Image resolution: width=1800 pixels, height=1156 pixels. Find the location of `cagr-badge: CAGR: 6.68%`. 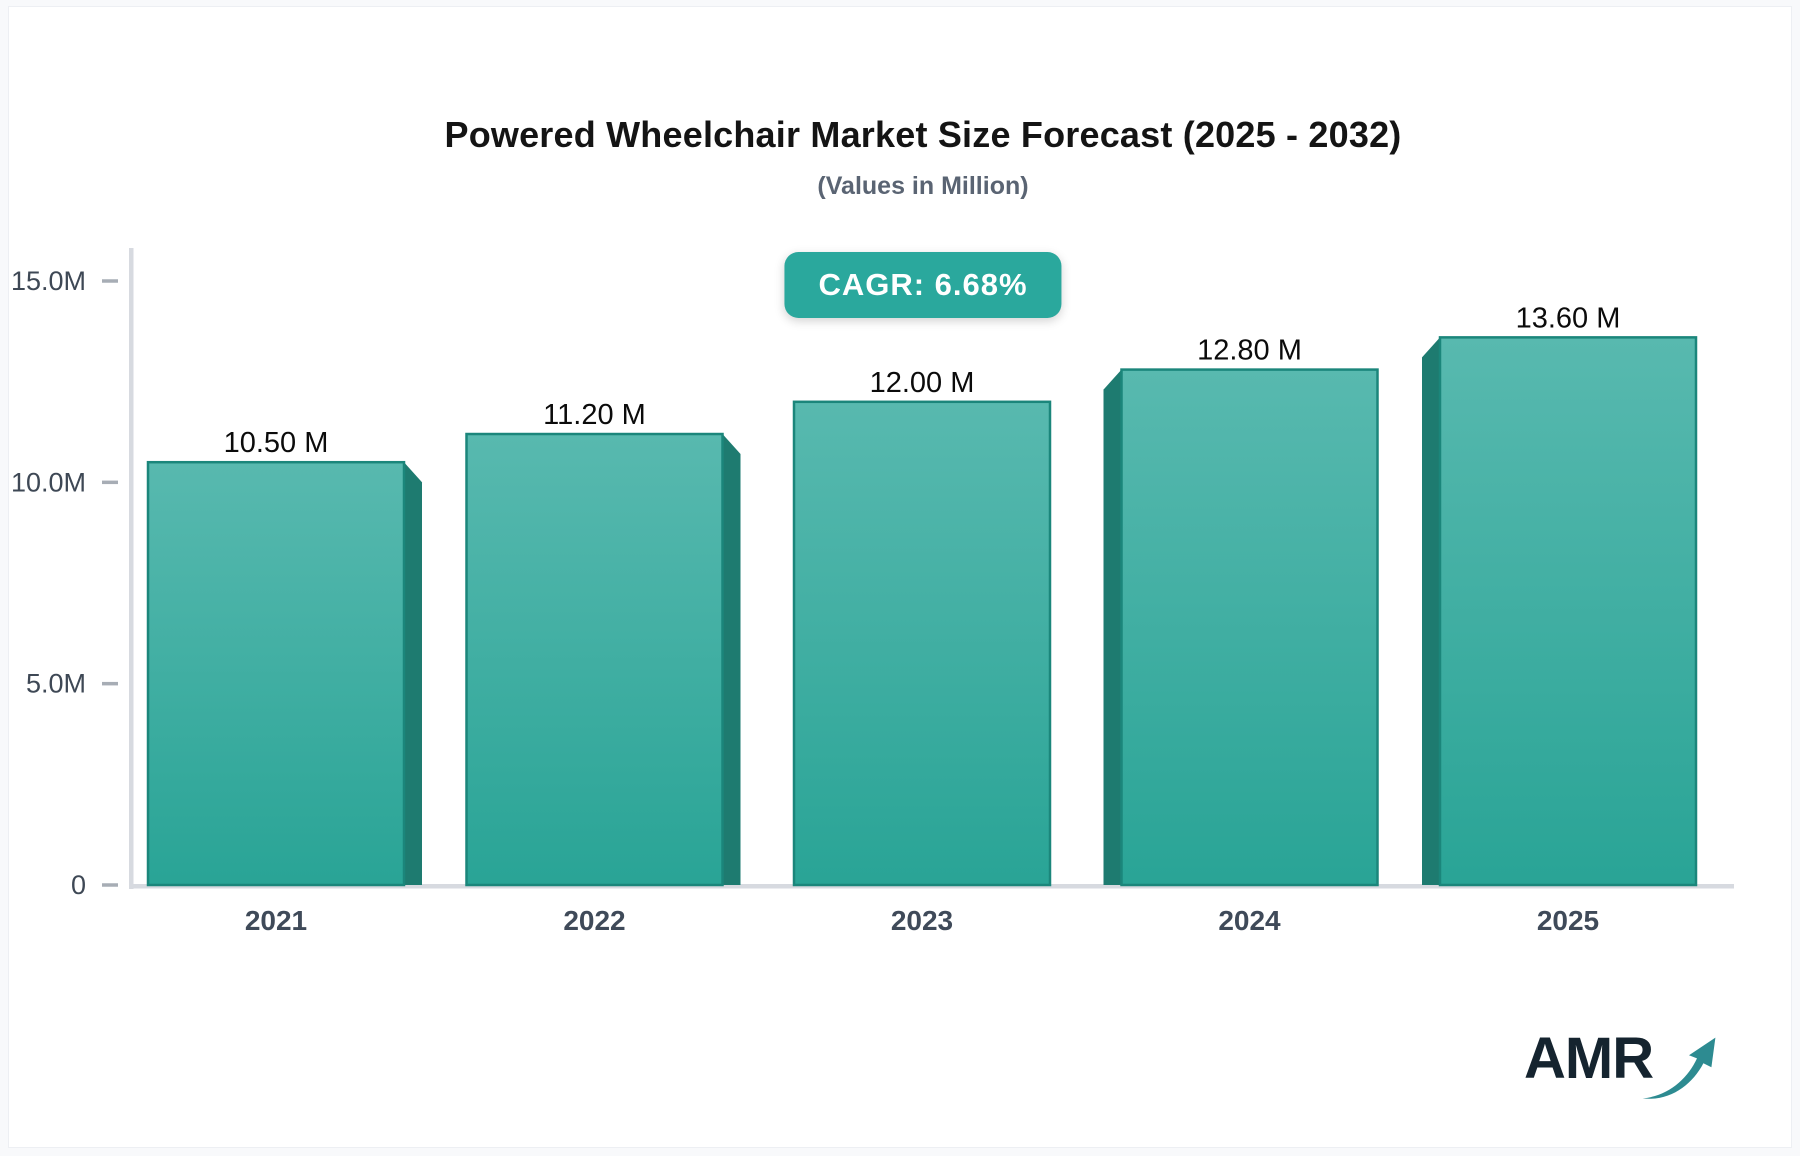

cagr-badge: CAGR: 6.68% is located at coordinates (923, 285).